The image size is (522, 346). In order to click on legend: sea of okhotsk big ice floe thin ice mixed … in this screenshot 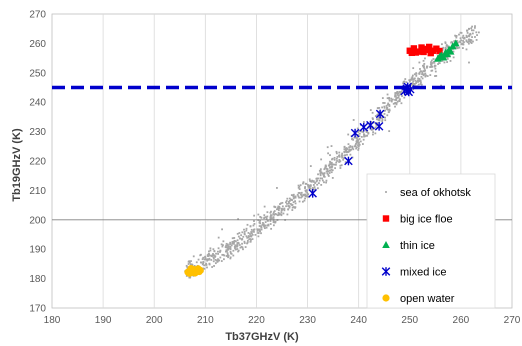, I will do `click(431, 241)`.